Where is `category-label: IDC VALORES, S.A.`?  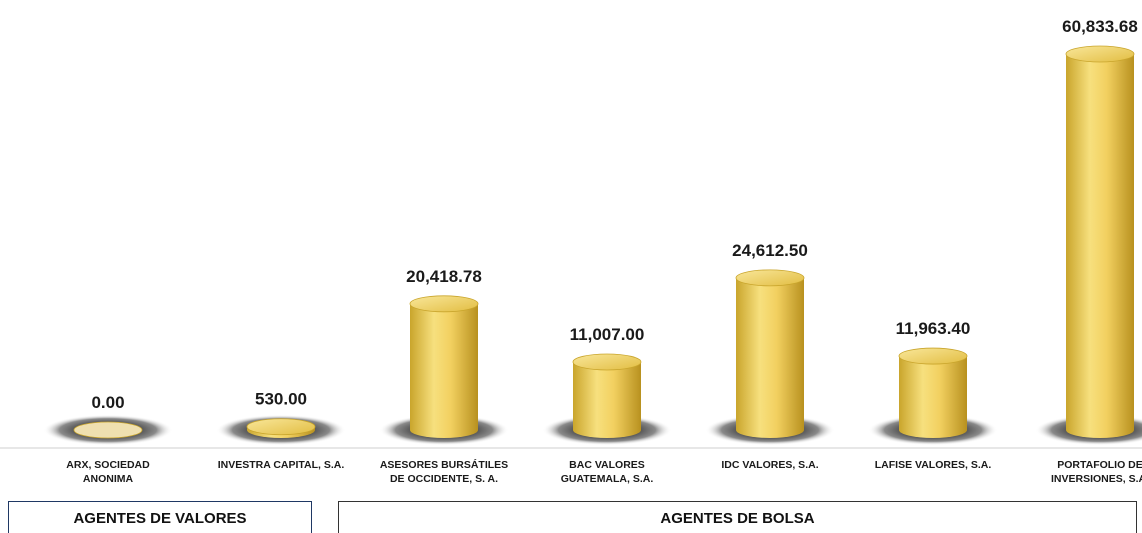
category-label: IDC VALORES, S.A. is located at coordinates (769, 465).